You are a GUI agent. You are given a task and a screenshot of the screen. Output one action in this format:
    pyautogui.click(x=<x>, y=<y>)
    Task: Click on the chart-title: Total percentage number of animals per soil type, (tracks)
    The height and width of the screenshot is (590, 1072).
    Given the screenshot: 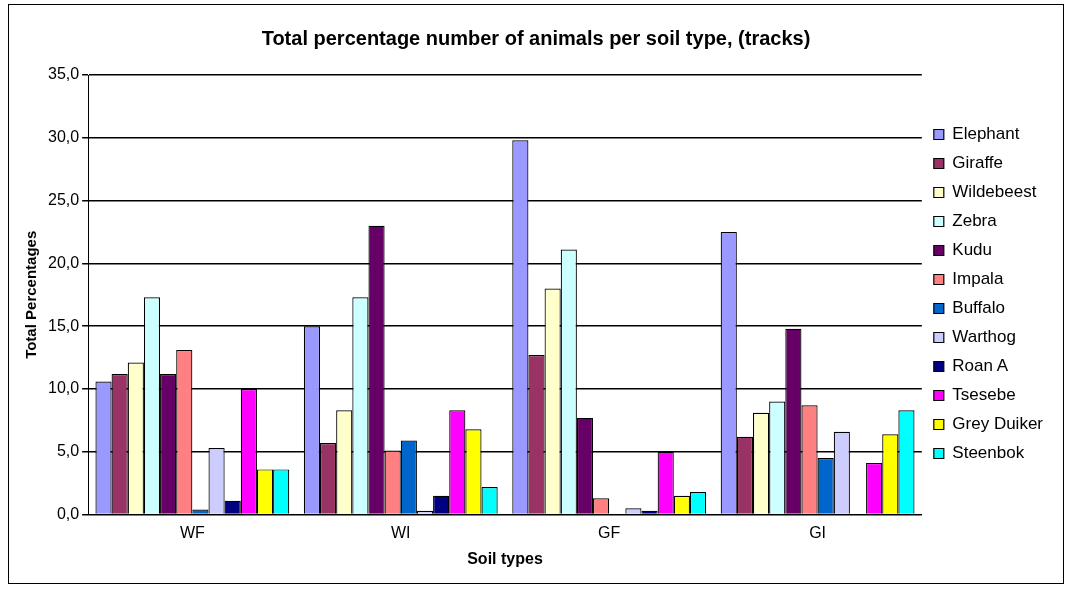 What is the action you would take?
    pyautogui.click(x=536, y=37)
    